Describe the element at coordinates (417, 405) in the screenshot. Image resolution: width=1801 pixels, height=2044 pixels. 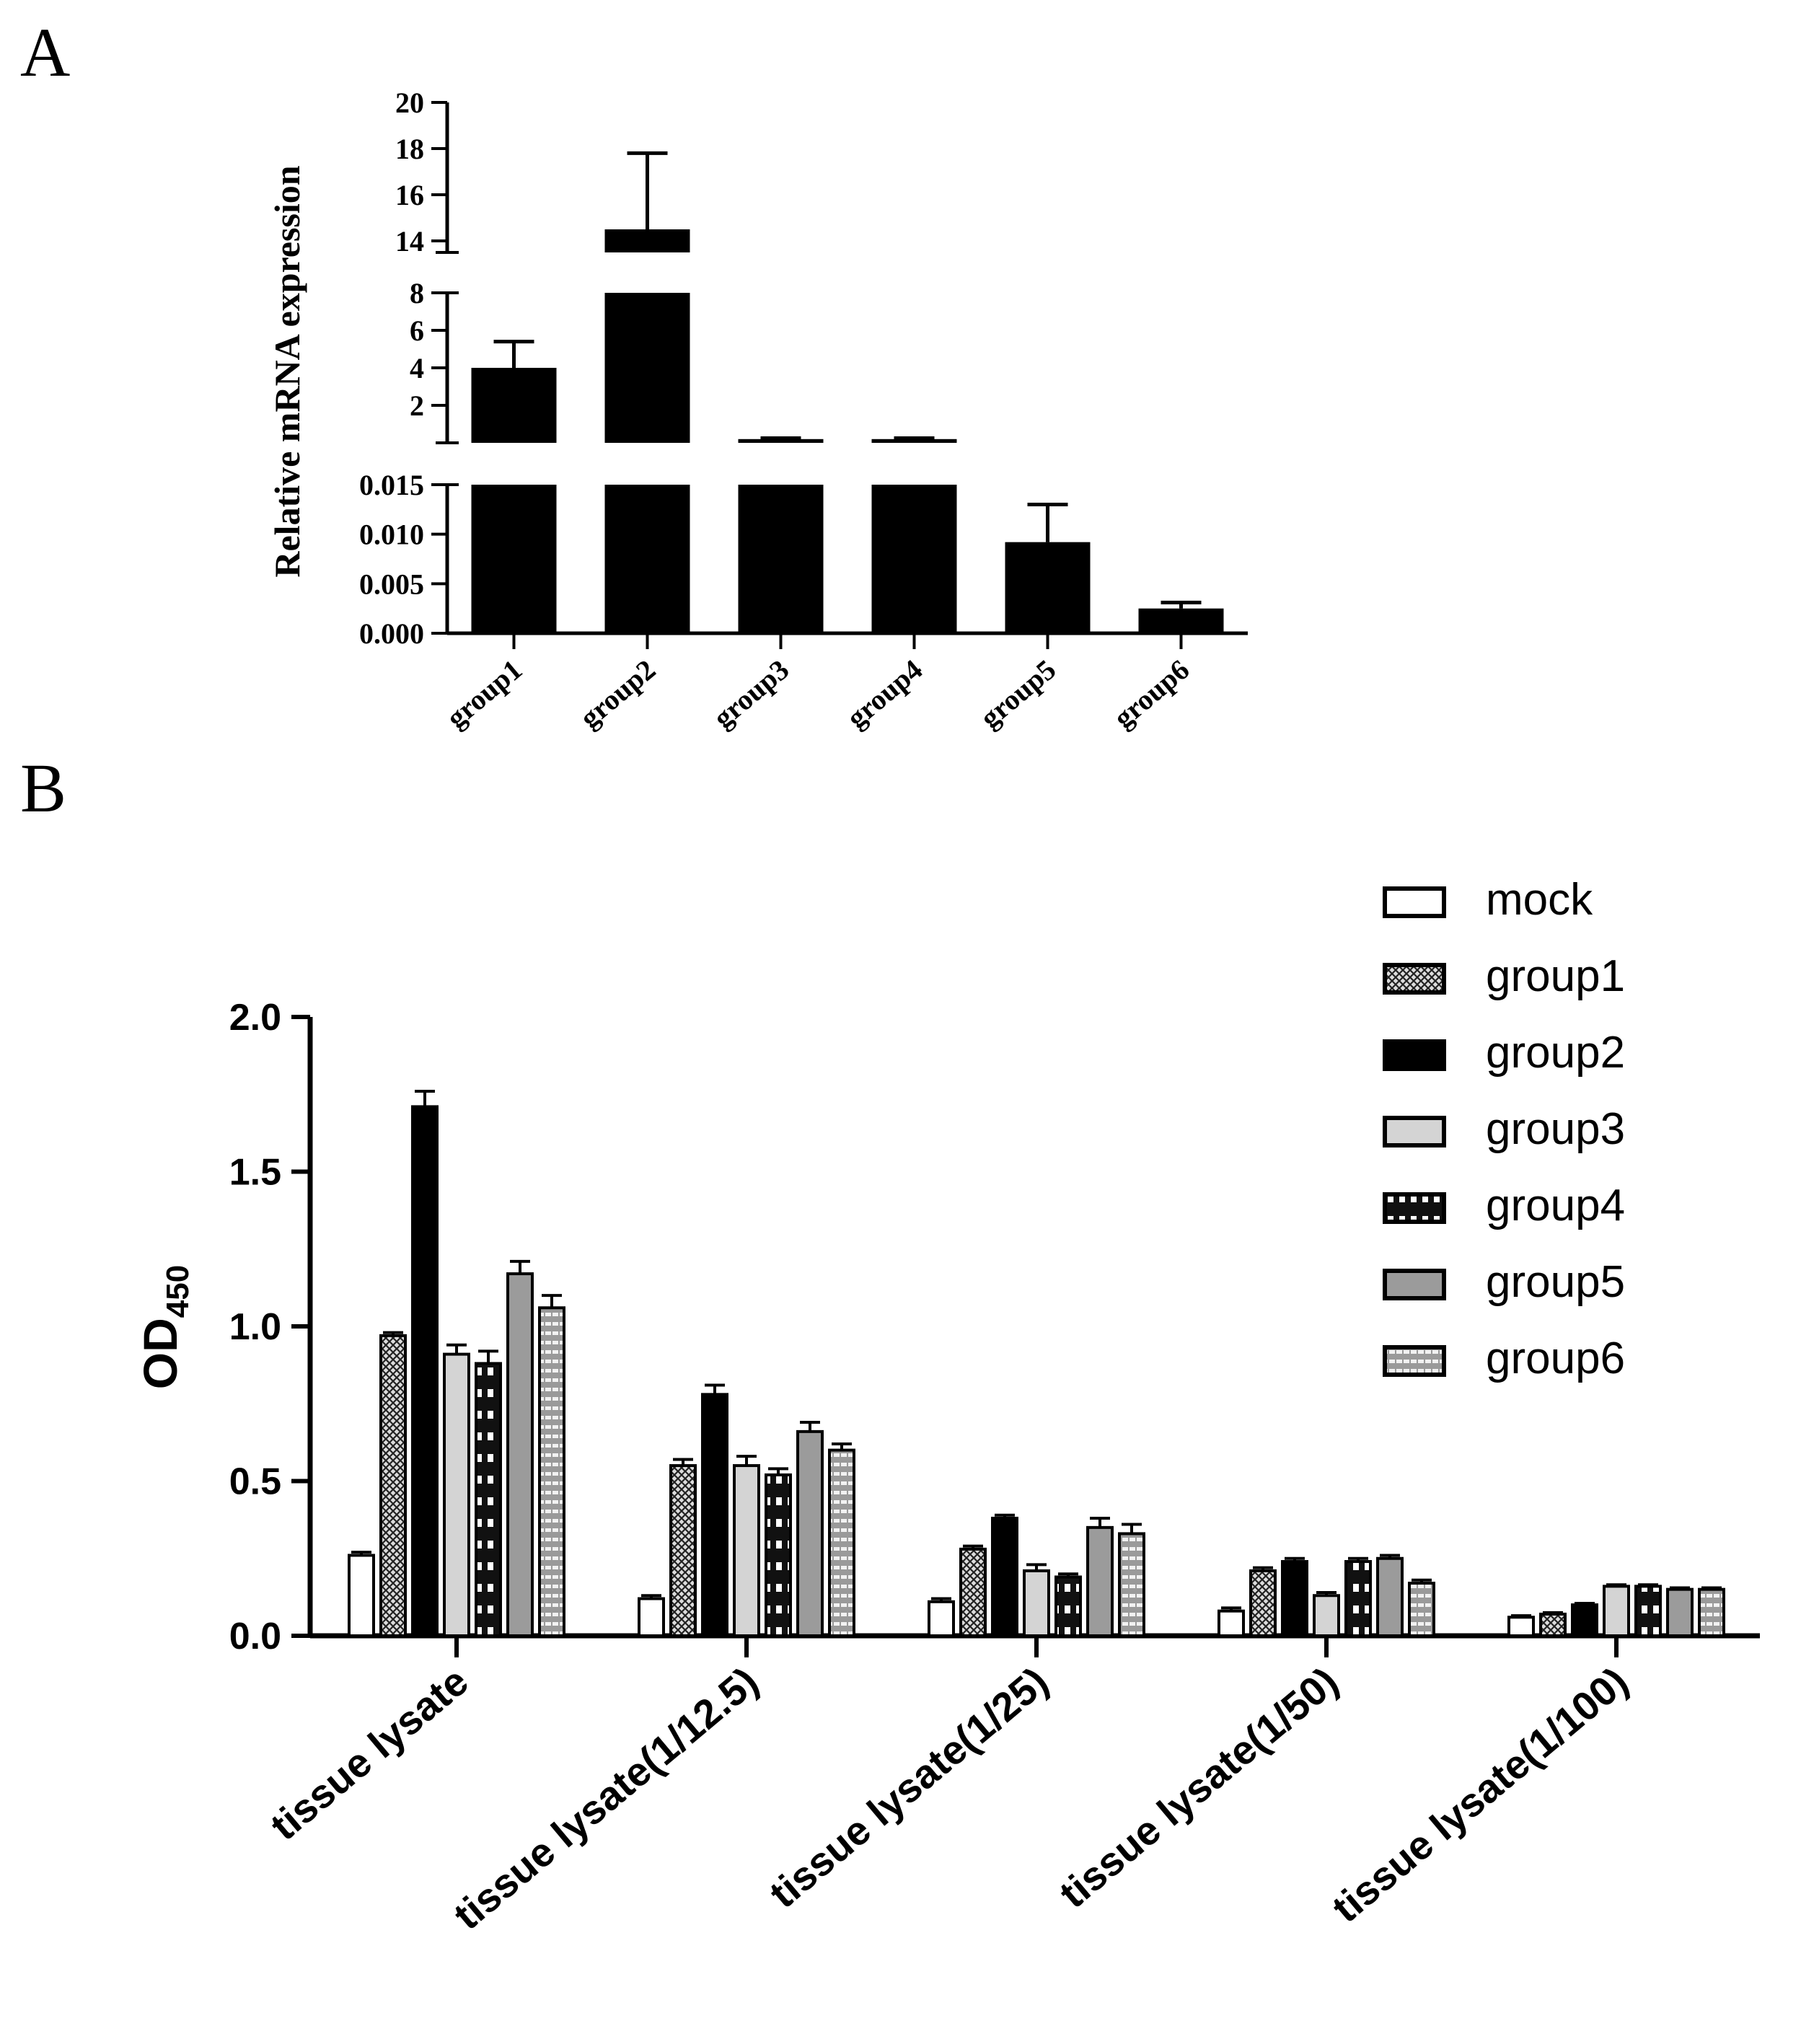
I see `chart-a-y-tick-label: 2` at that location.